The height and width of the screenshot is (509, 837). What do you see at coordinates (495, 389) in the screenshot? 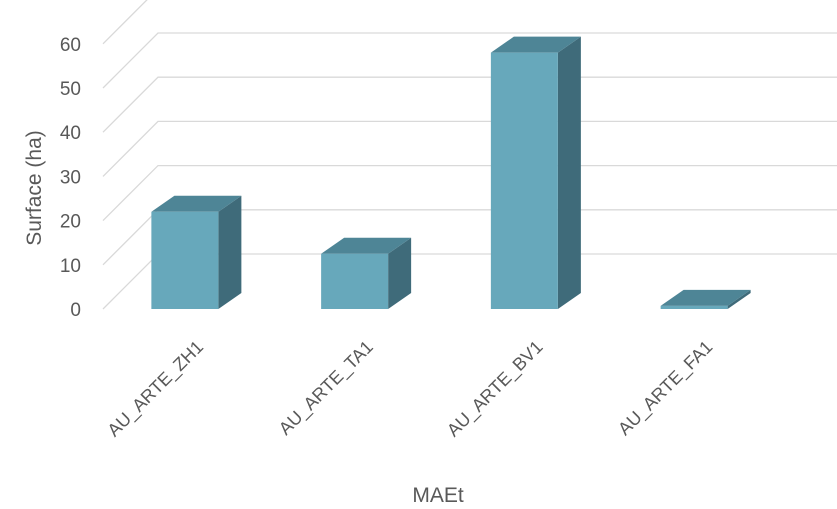
I see `x-tick-label: AU_ARTE_BV1` at bounding box center [495, 389].